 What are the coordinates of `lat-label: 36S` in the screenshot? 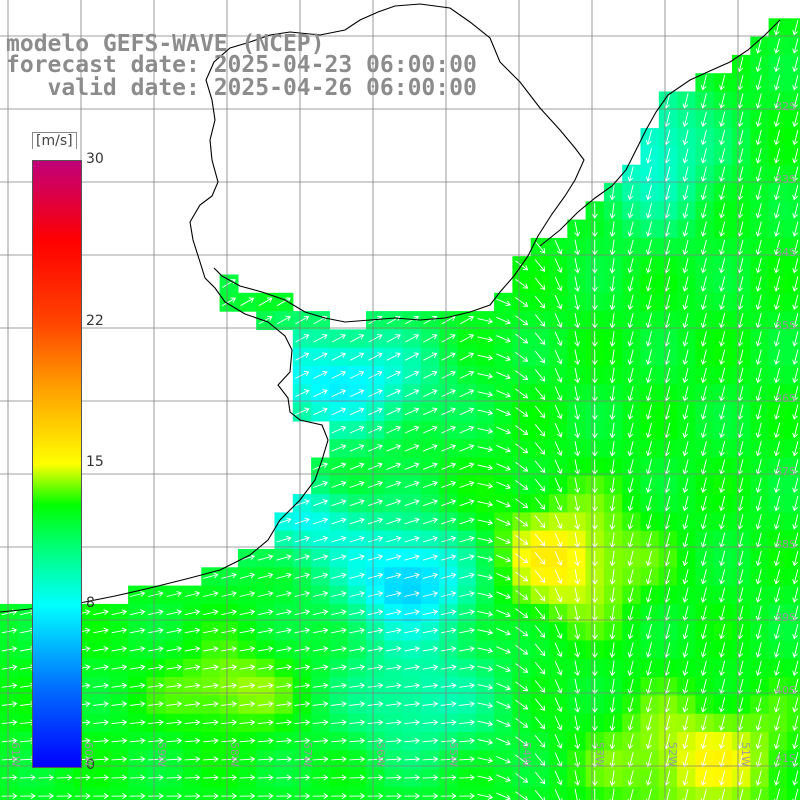 It's located at (785, 398).